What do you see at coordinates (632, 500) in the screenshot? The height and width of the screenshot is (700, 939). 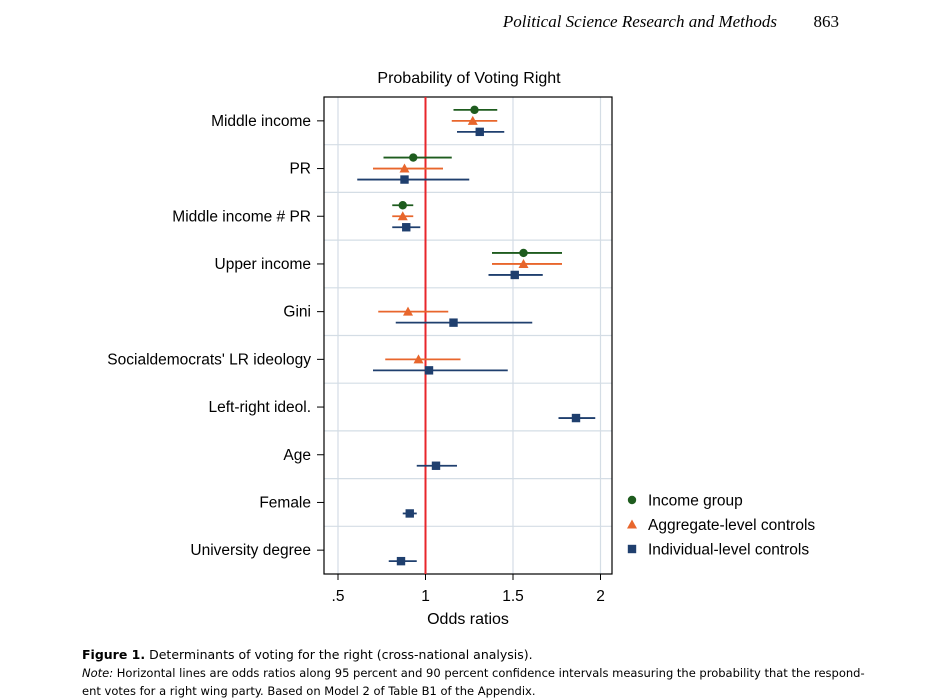 I see `legend-marker-circle` at bounding box center [632, 500].